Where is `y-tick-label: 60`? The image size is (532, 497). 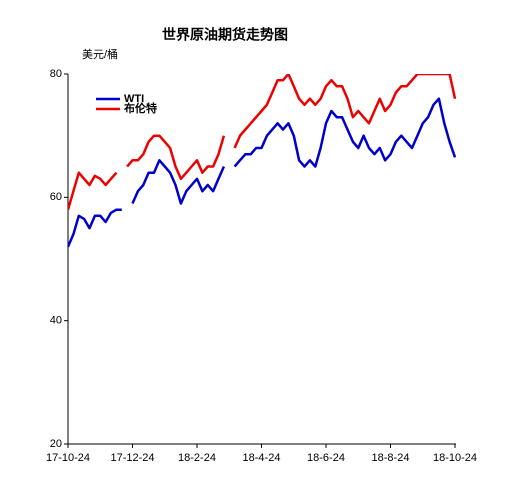
y-tick-label: 60 is located at coordinates (56, 197).